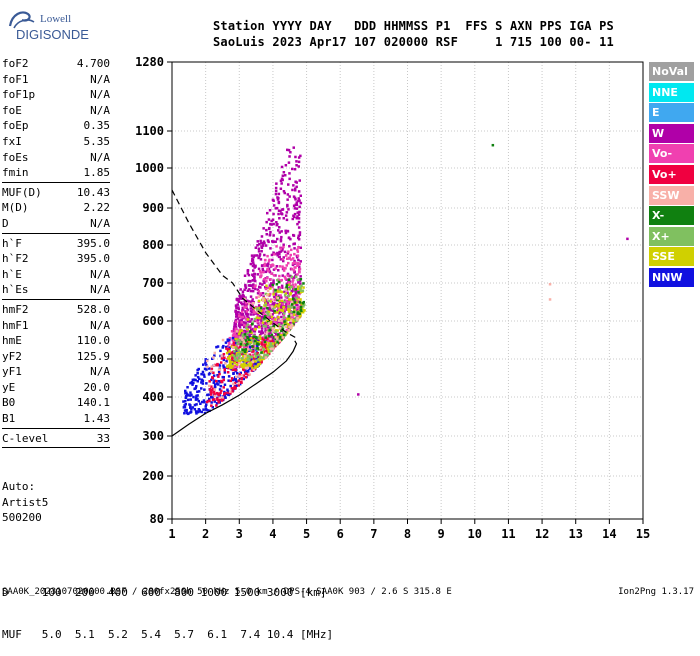 This screenshot has width=700, height=656. Describe the element at coordinates (15, 325) in the screenshot. I see `param-key: hmF1` at that location.